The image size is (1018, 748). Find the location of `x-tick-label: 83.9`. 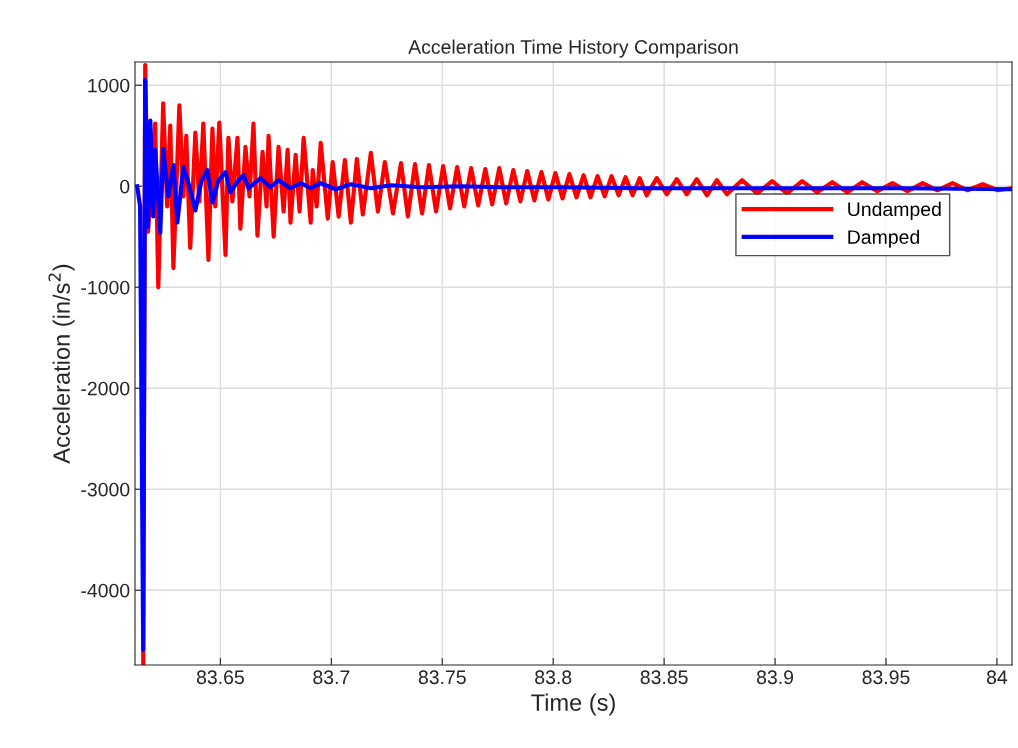

x-tick-label: 83.9 is located at coordinates (775, 677).